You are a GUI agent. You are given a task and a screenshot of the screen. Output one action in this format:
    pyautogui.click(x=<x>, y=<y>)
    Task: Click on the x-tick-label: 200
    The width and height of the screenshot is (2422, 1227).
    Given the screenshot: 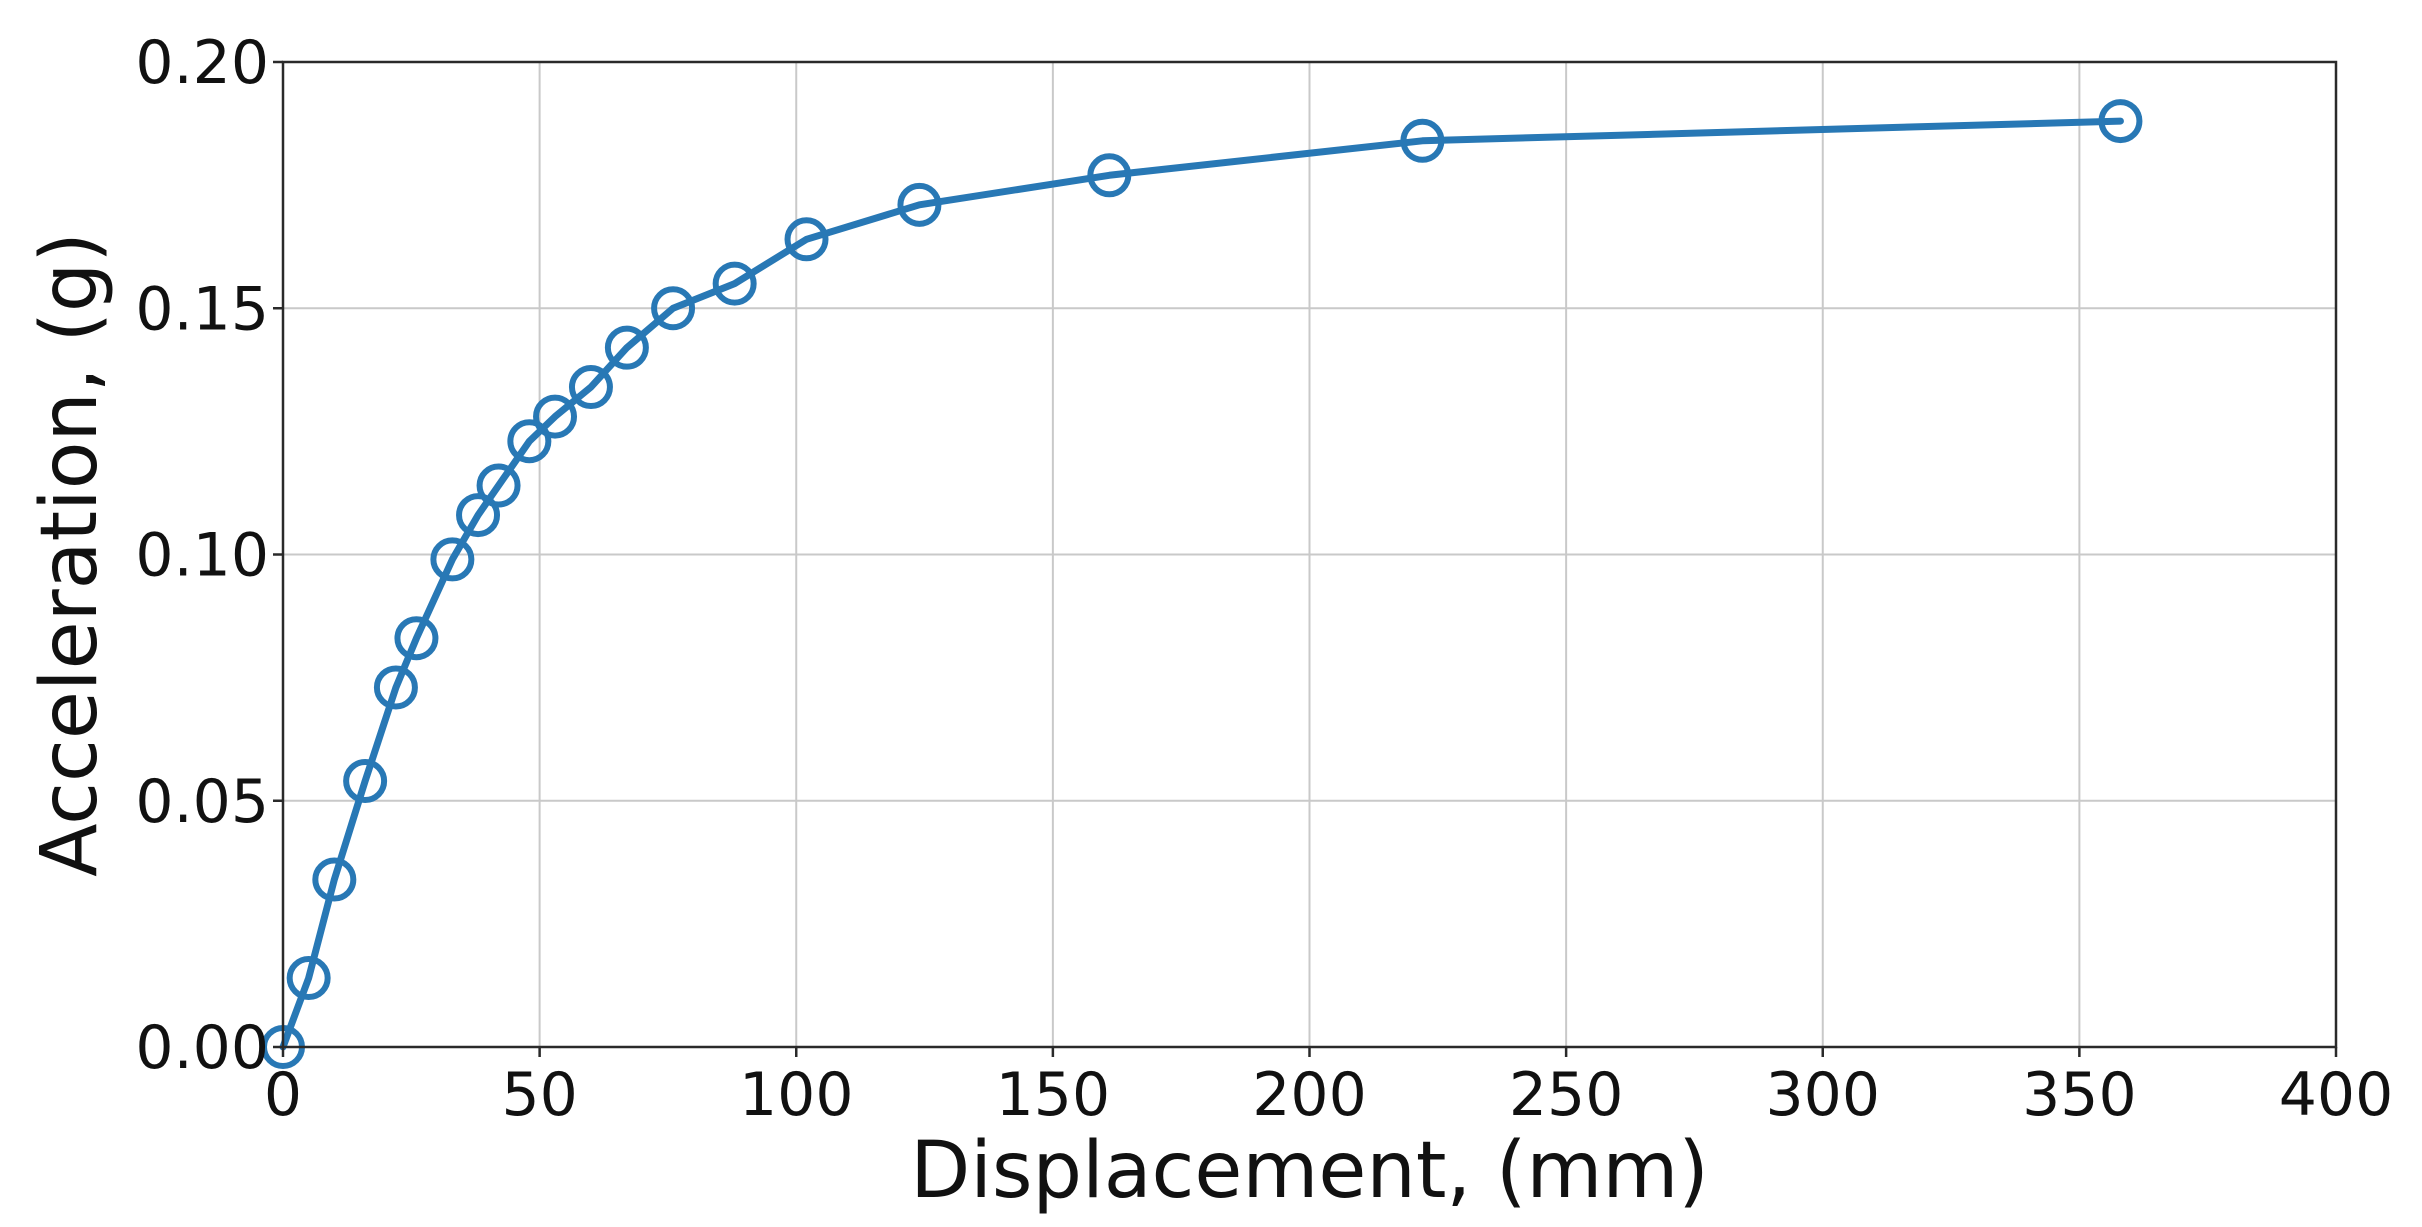 What is the action you would take?
    pyautogui.click(x=1309, y=1095)
    